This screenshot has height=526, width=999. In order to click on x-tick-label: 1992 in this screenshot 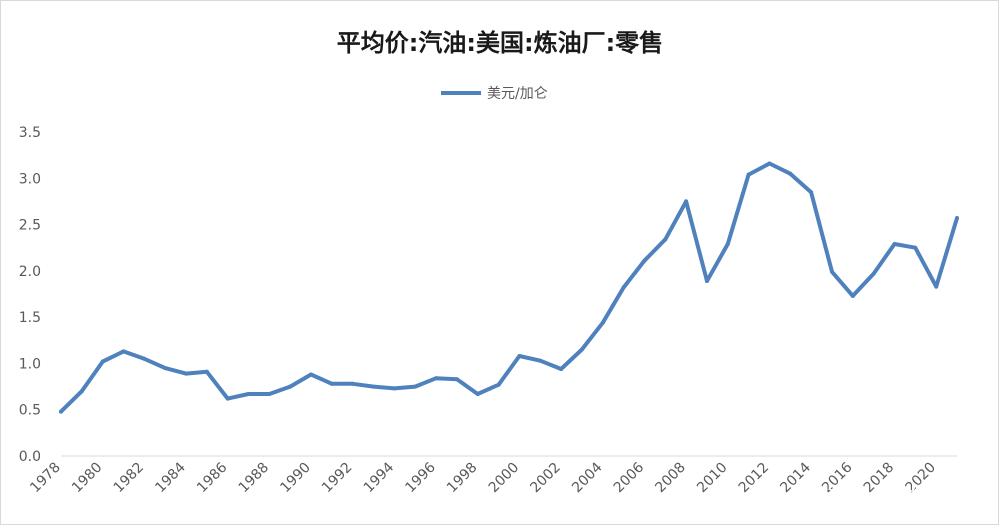, I will do `click(337, 478)`.